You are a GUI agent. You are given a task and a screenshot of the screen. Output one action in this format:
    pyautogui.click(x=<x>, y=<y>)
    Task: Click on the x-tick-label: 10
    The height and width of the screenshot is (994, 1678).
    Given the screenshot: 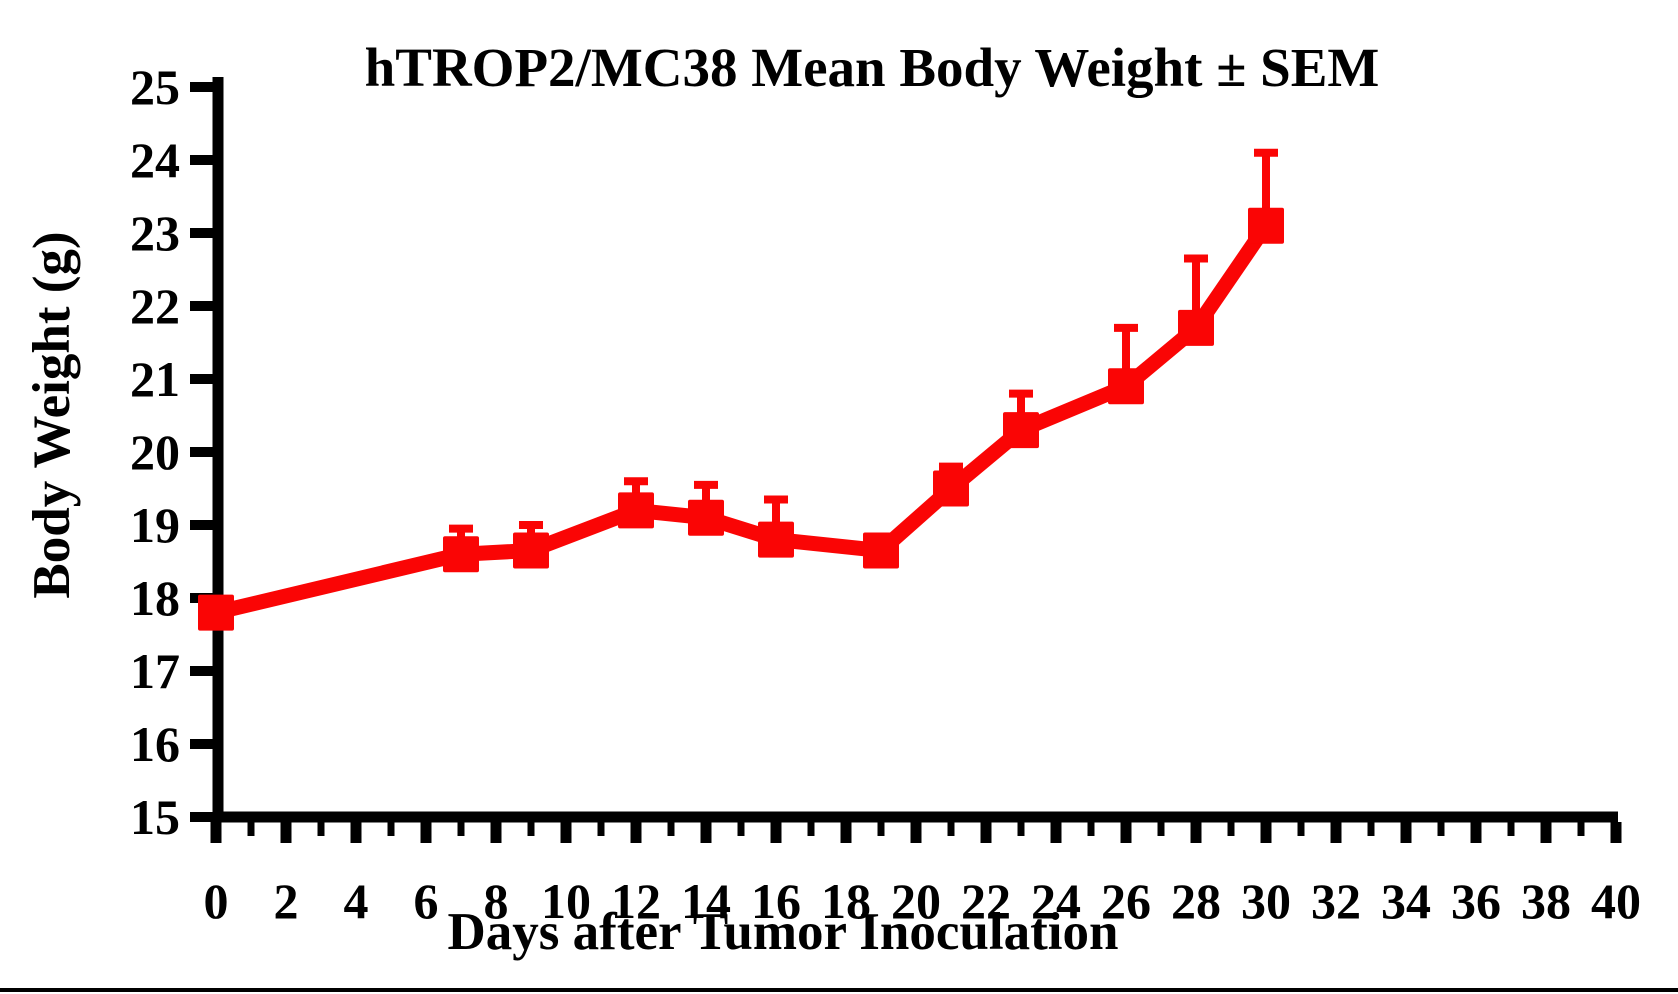 What is the action you would take?
    pyautogui.click(x=566, y=901)
    